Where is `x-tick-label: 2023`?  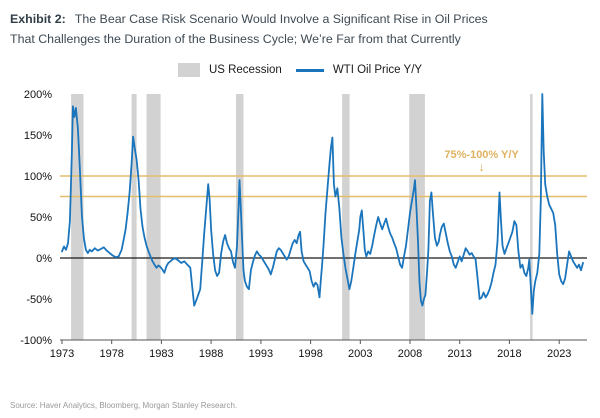 x-tick-label: 2023 is located at coordinates (559, 354).